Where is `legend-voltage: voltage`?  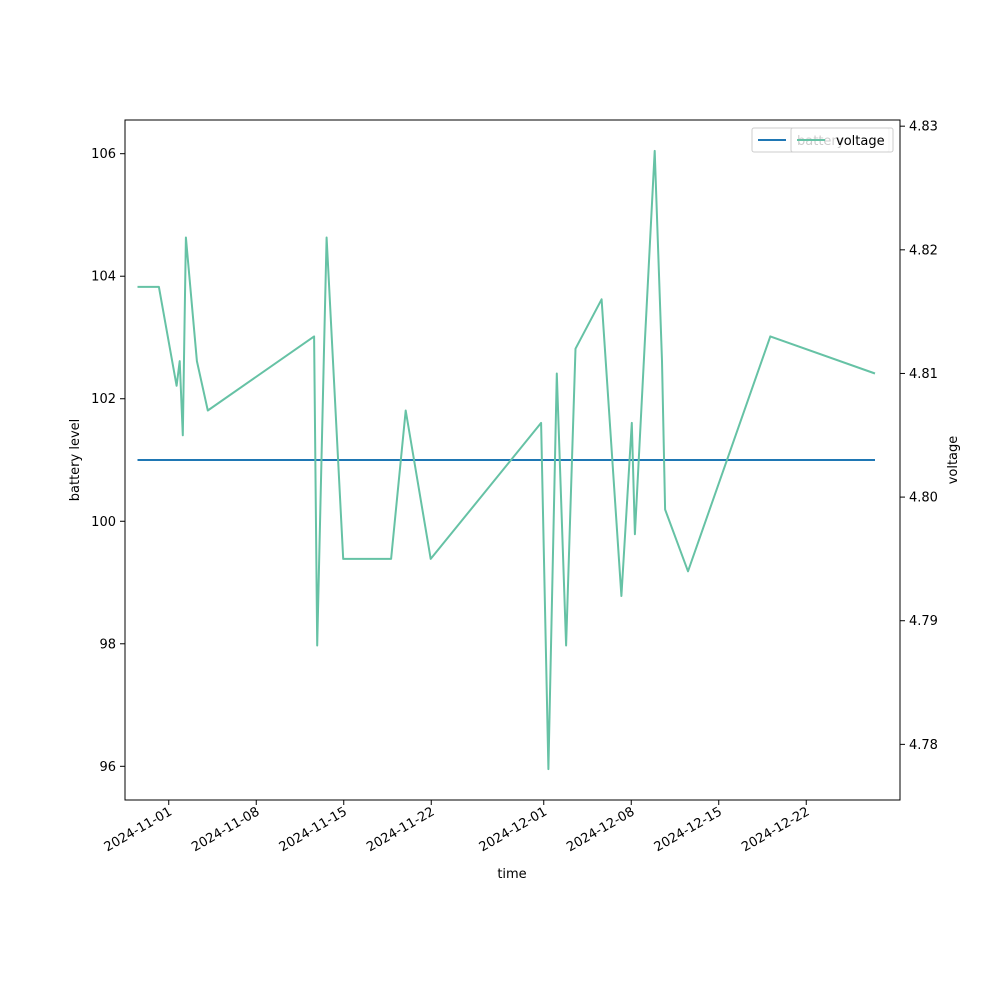 legend-voltage: voltage is located at coordinates (842, 140).